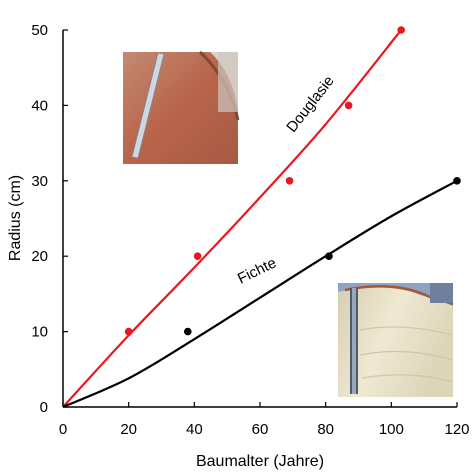 Image resolution: width=476 pixels, height=476 pixels. I want to click on x-axis-title: Baumalter (Jahre), so click(260, 461).